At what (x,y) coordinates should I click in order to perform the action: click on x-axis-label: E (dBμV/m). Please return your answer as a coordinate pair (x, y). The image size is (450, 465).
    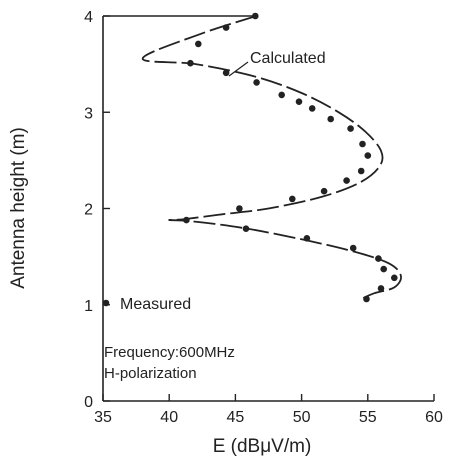
    Looking at the image, I should click on (262, 446).